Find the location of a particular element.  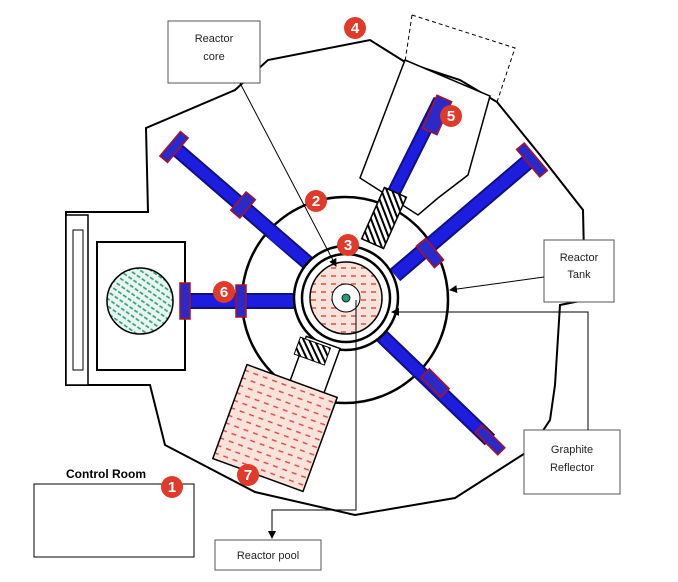

svg-text: 5 is located at coordinates (451, 116).